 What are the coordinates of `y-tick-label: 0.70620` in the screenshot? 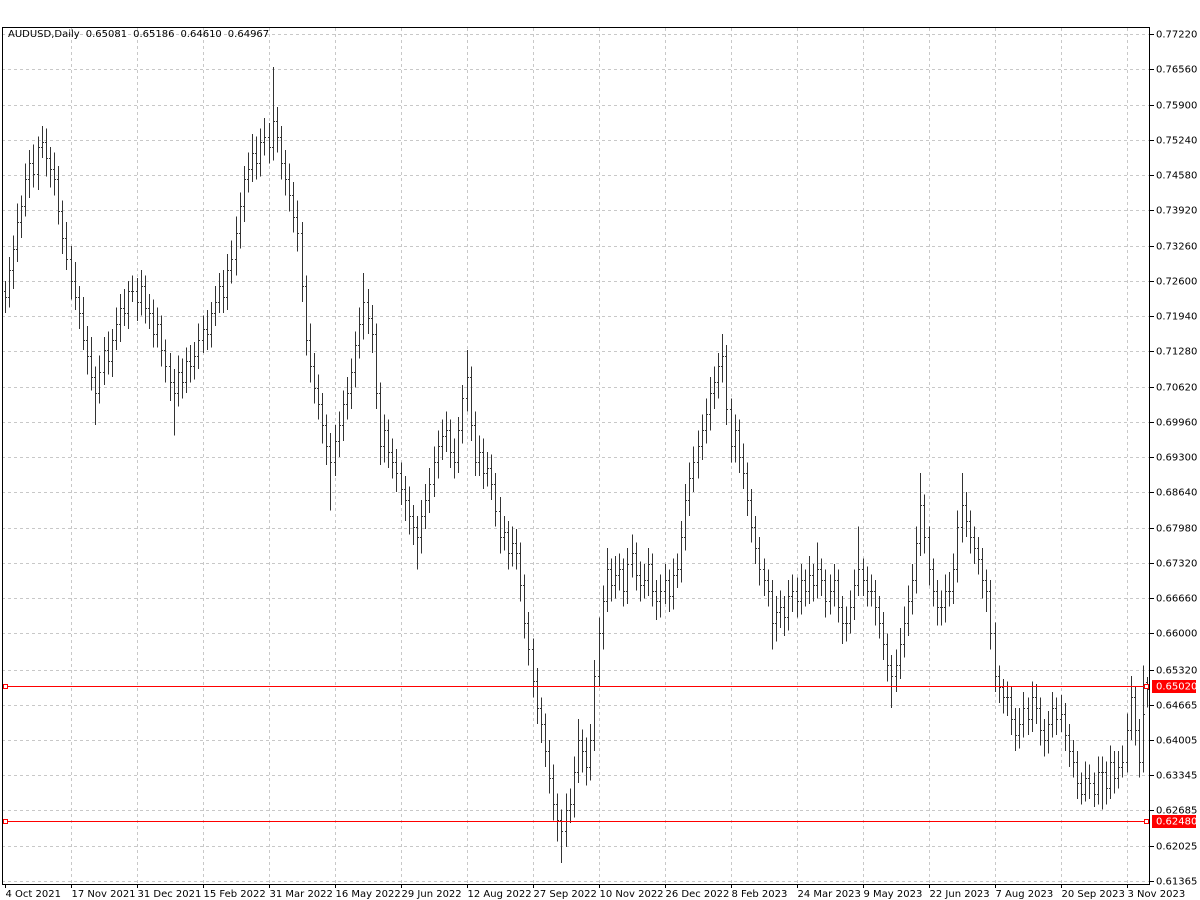 It's located at (1176, 388).